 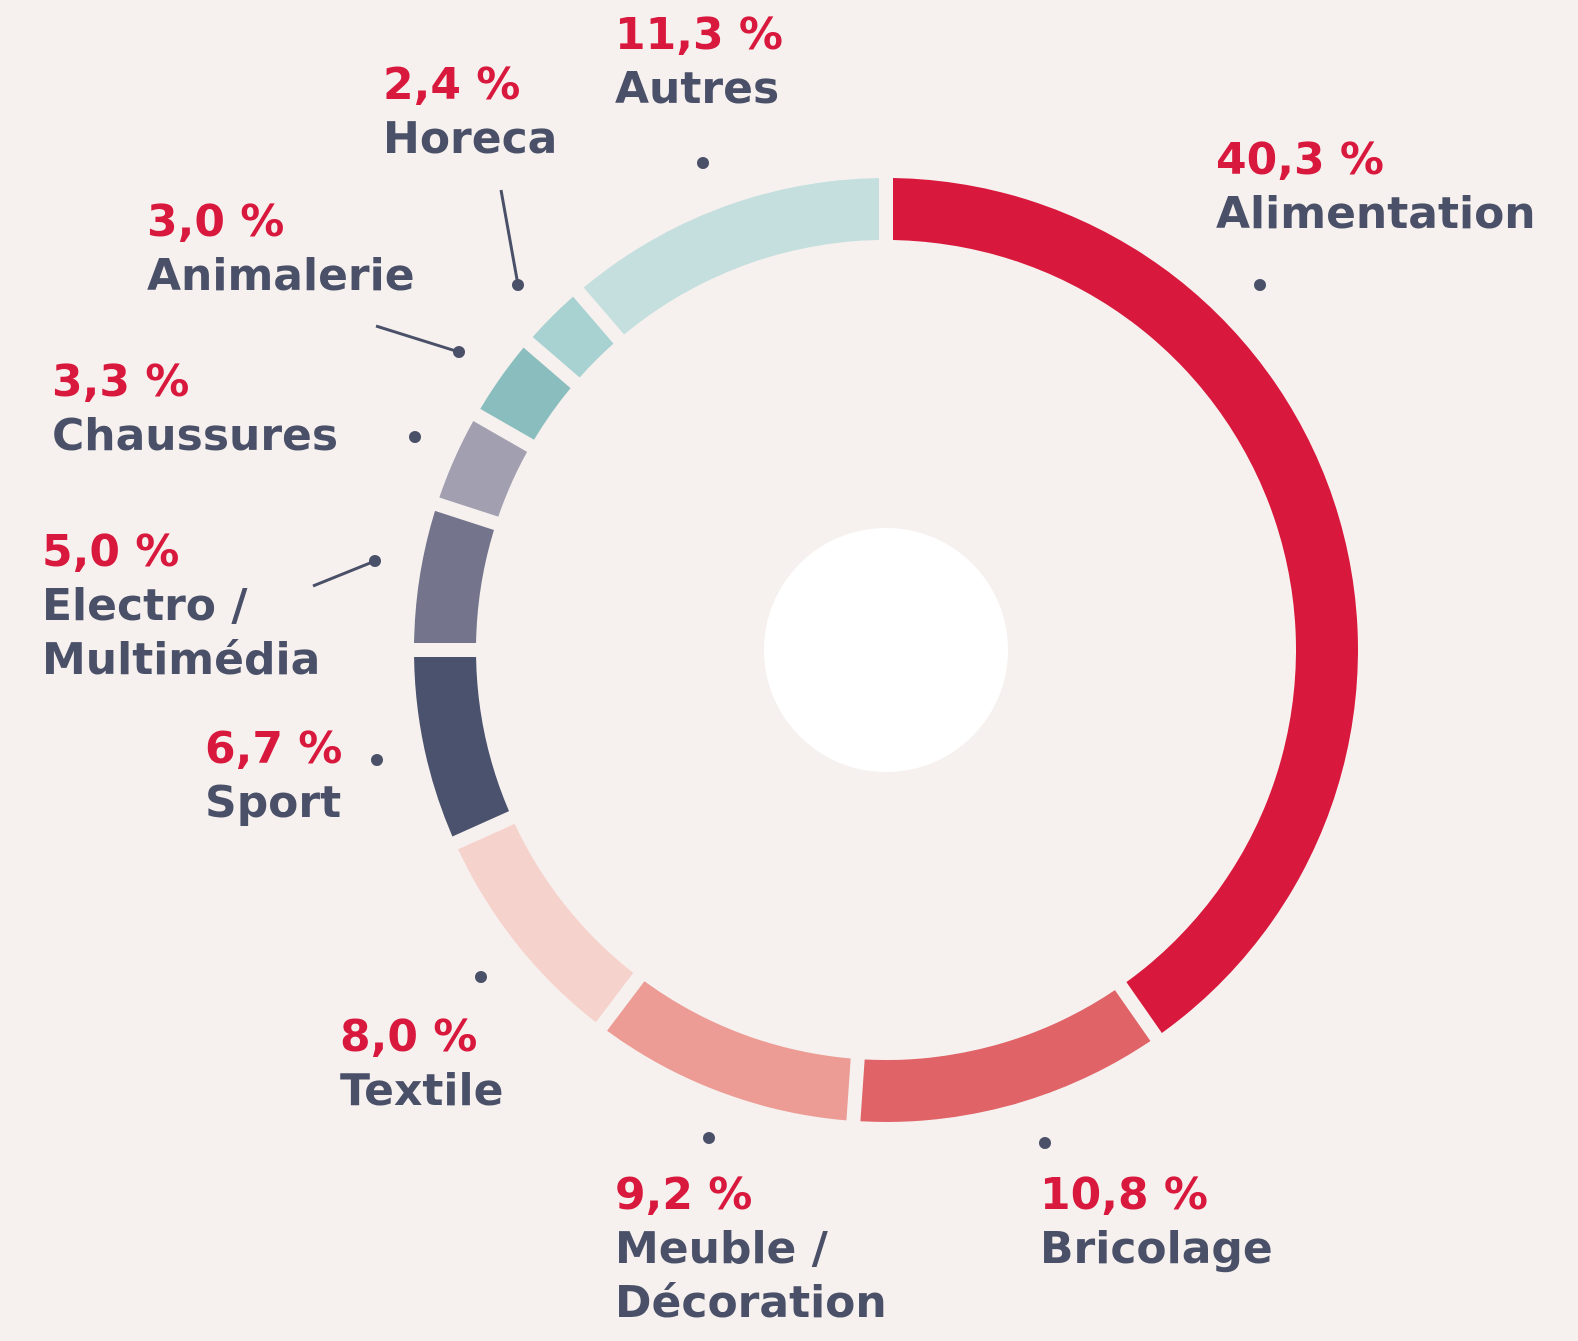 What do you see at coordinates (281, 249) in the screenshot?
I see `slice-label: 3,0 % Animalerie` at bounding box center [281, 249].